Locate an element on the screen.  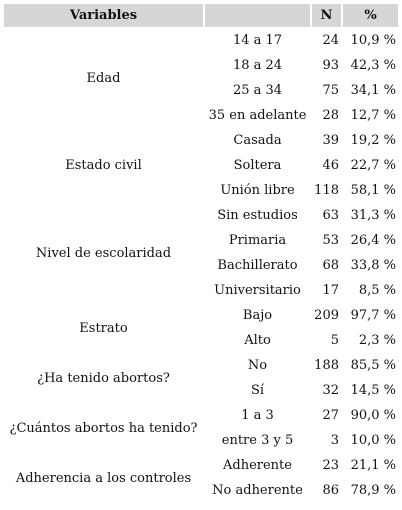
n-cell: 24 is located at coordinates (330, 40).